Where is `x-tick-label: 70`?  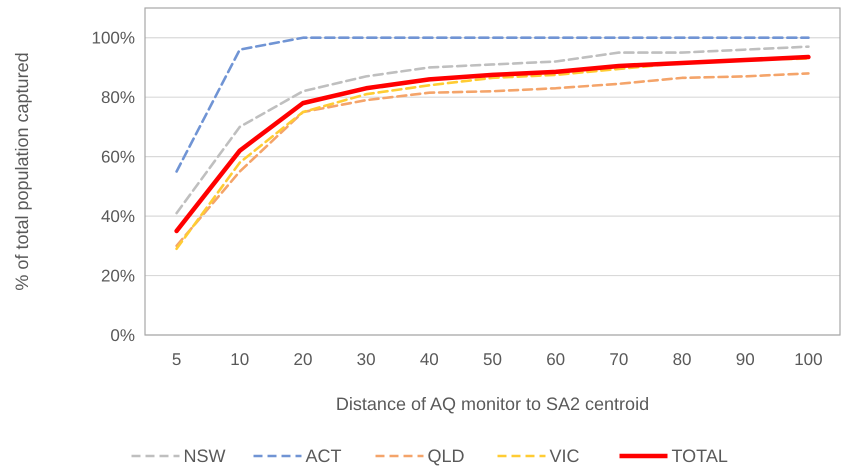 x-tick-label: 70 is located at coordinates (618, 359).